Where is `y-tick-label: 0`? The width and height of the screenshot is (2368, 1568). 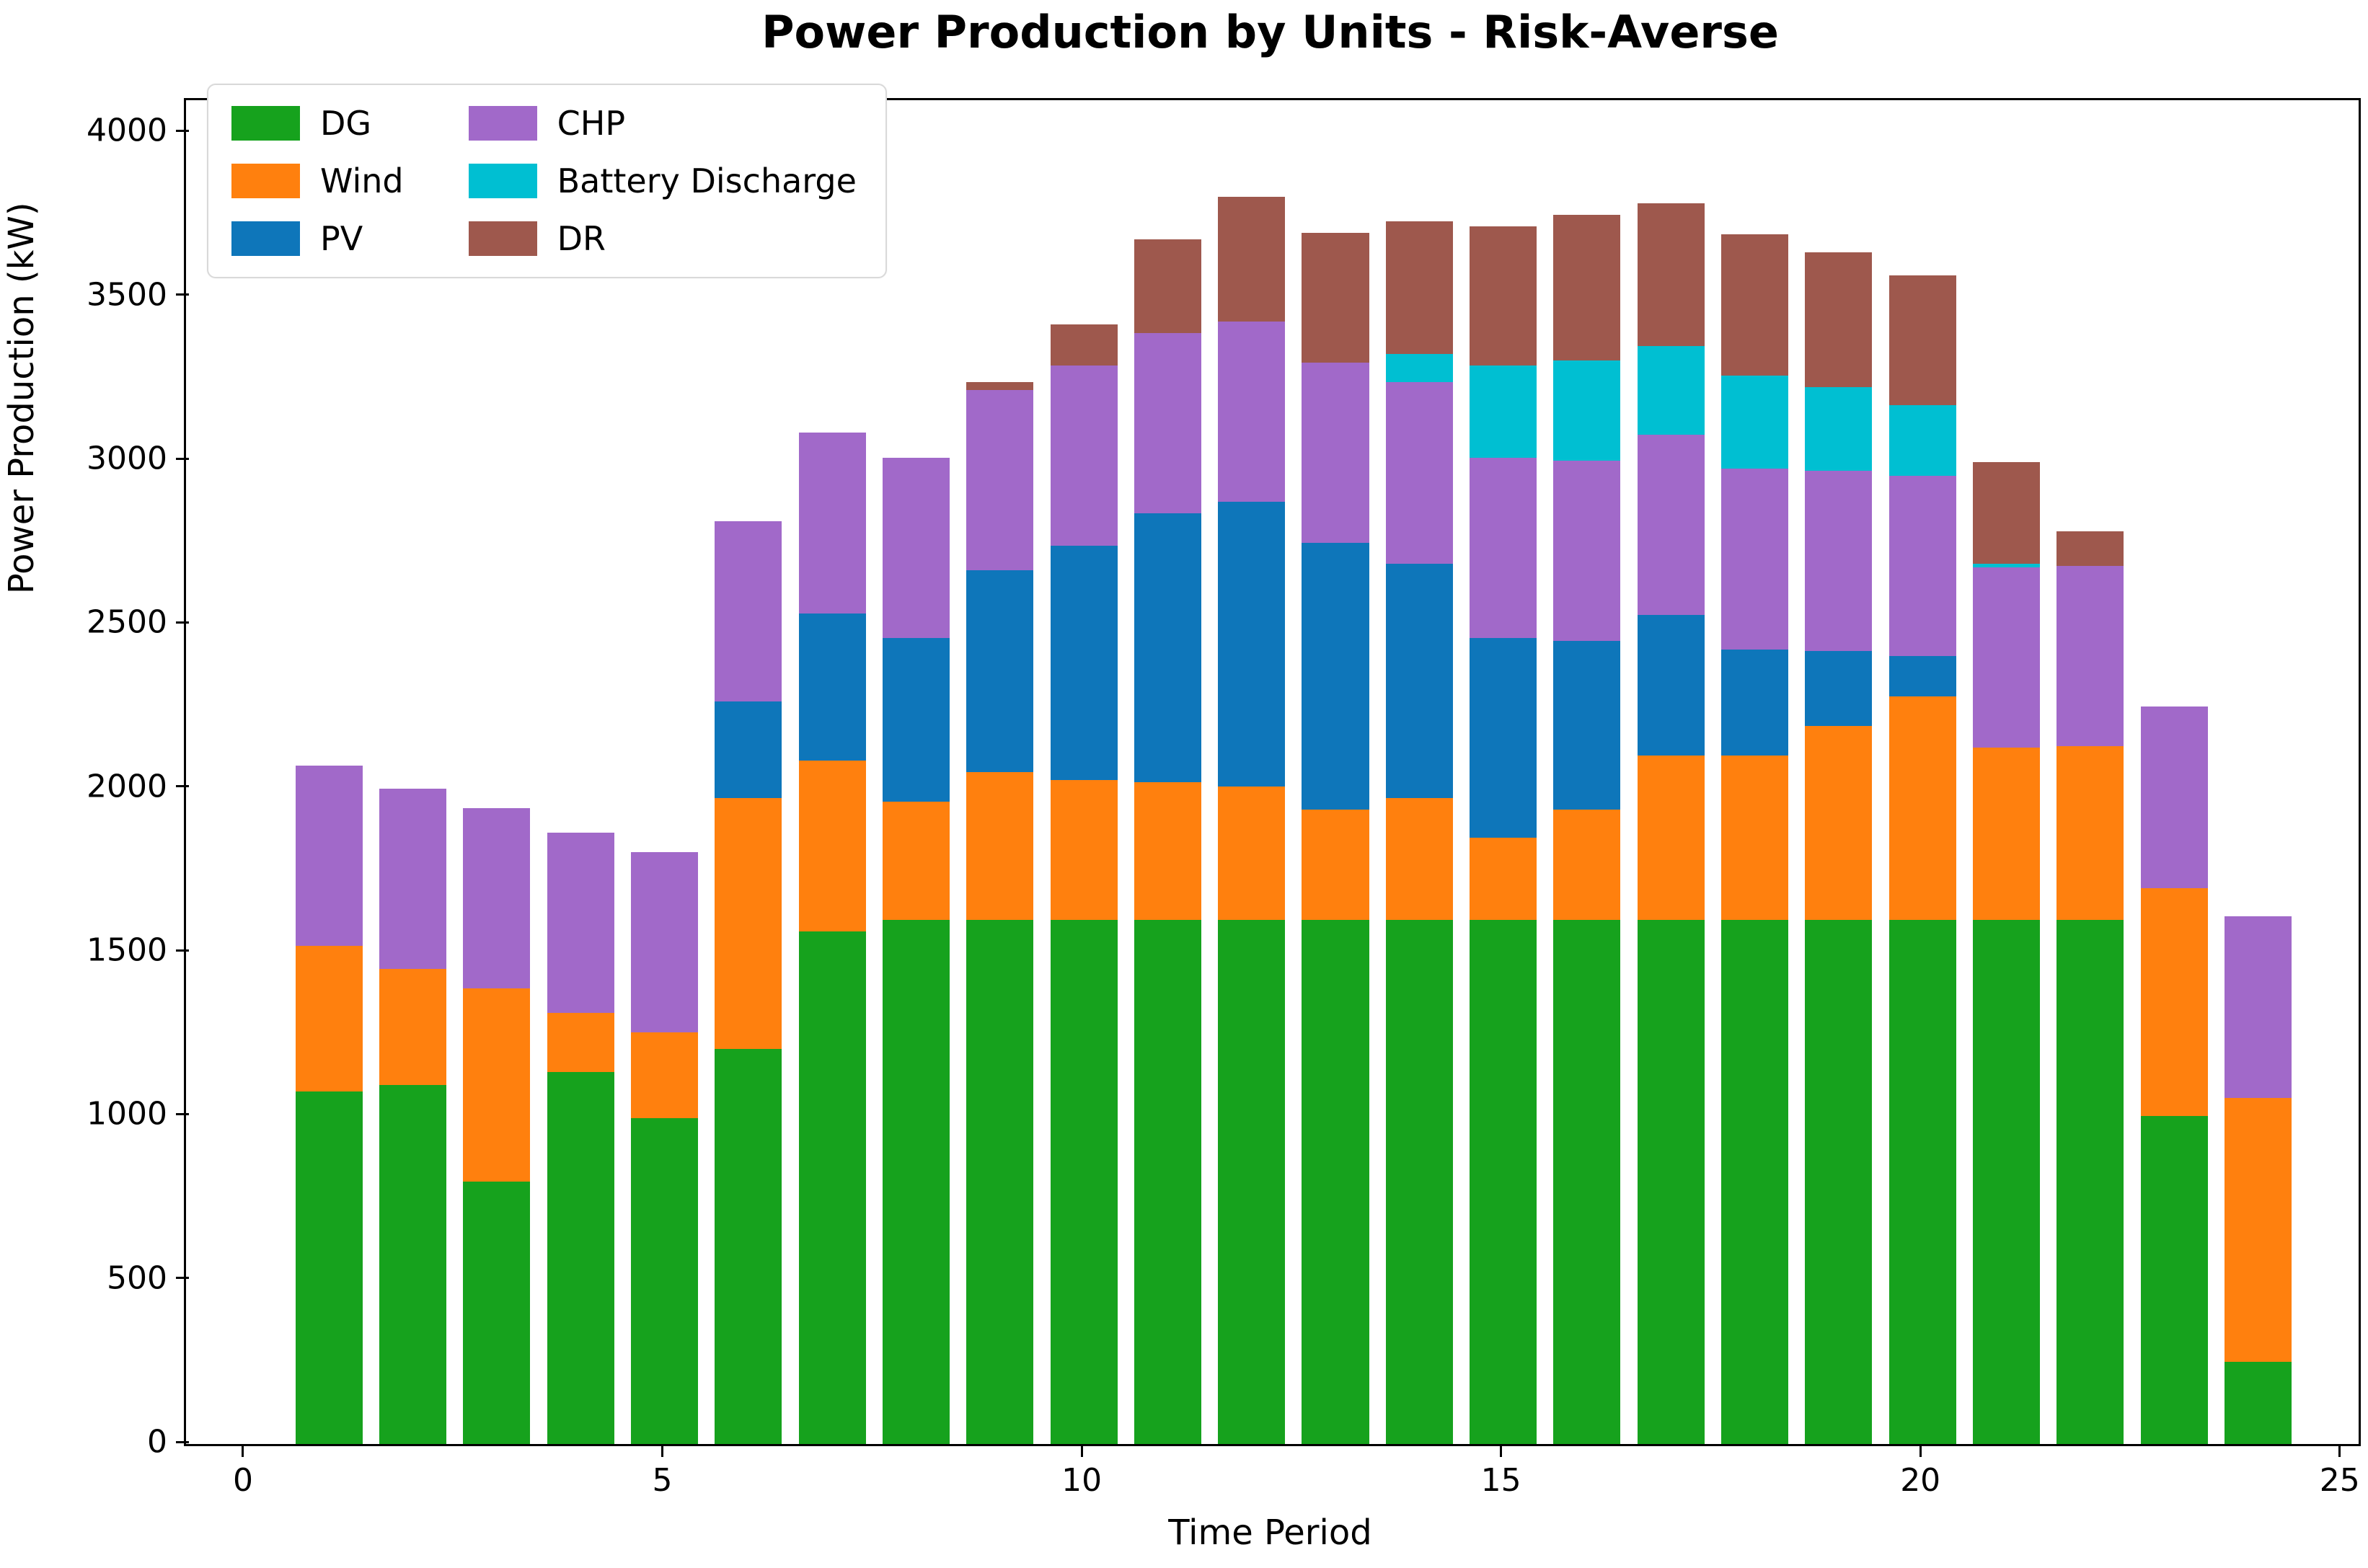 y-tick-label: 0 is located at coordinates (157, 1442).